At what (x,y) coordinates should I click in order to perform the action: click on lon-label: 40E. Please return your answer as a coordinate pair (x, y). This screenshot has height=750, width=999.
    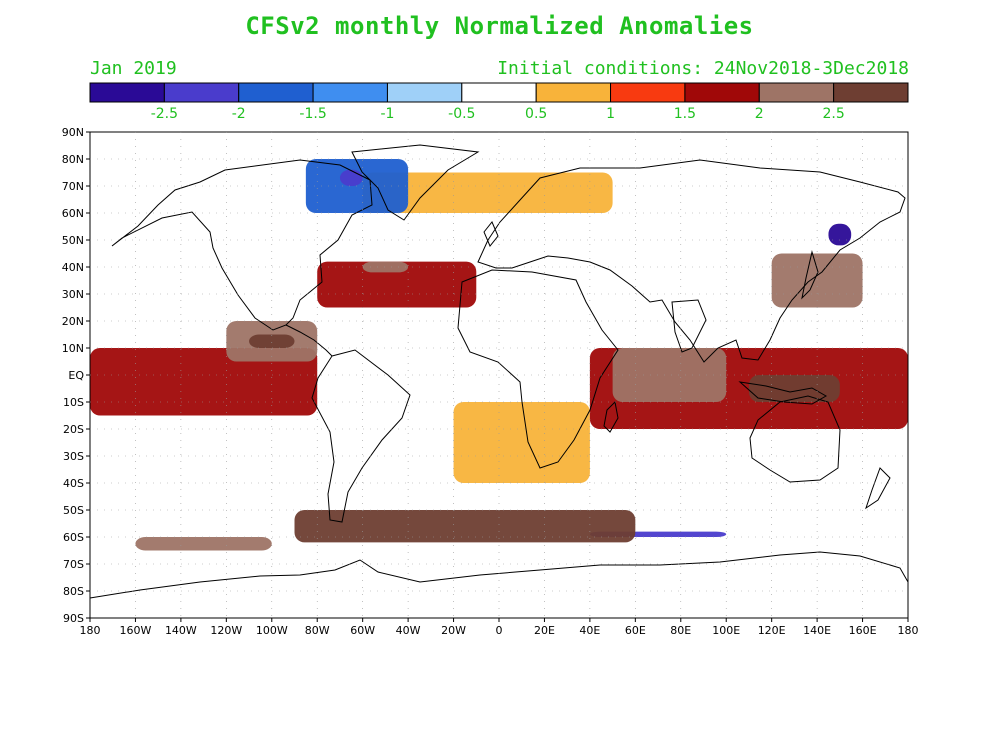
    Looking at the image, I should click on (589, 630).